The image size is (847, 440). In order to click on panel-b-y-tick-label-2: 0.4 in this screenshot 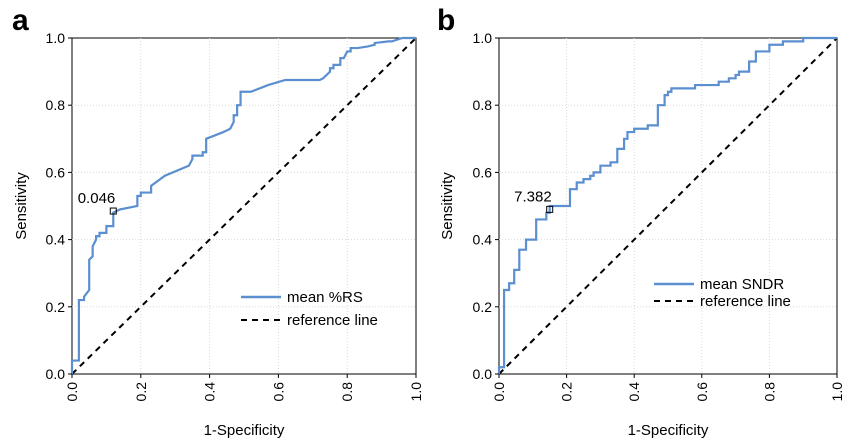, I will do `click(483, 240)`.